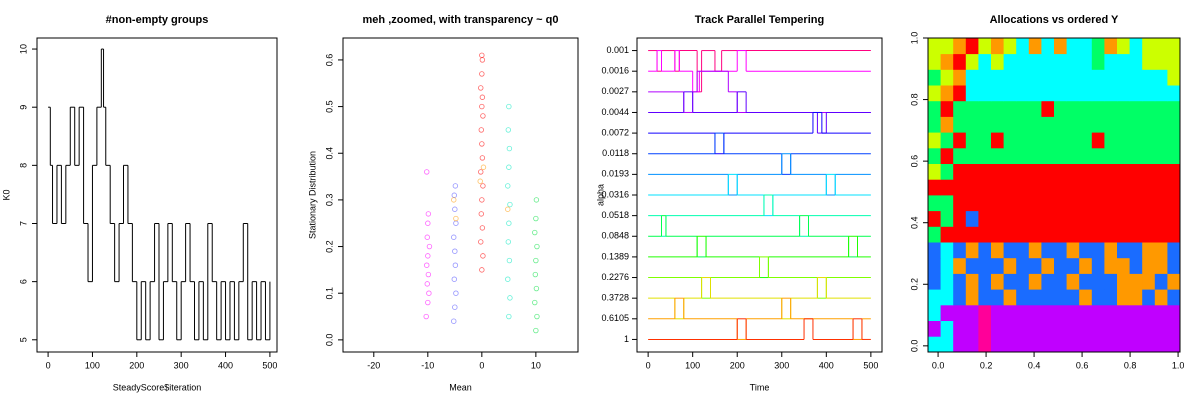 This screenshot has width=1200, height=400. Describe the element at coordinates (1054, 20) in the screenshot. I see `panel-title: Allocations vs ordered Y` at that location.